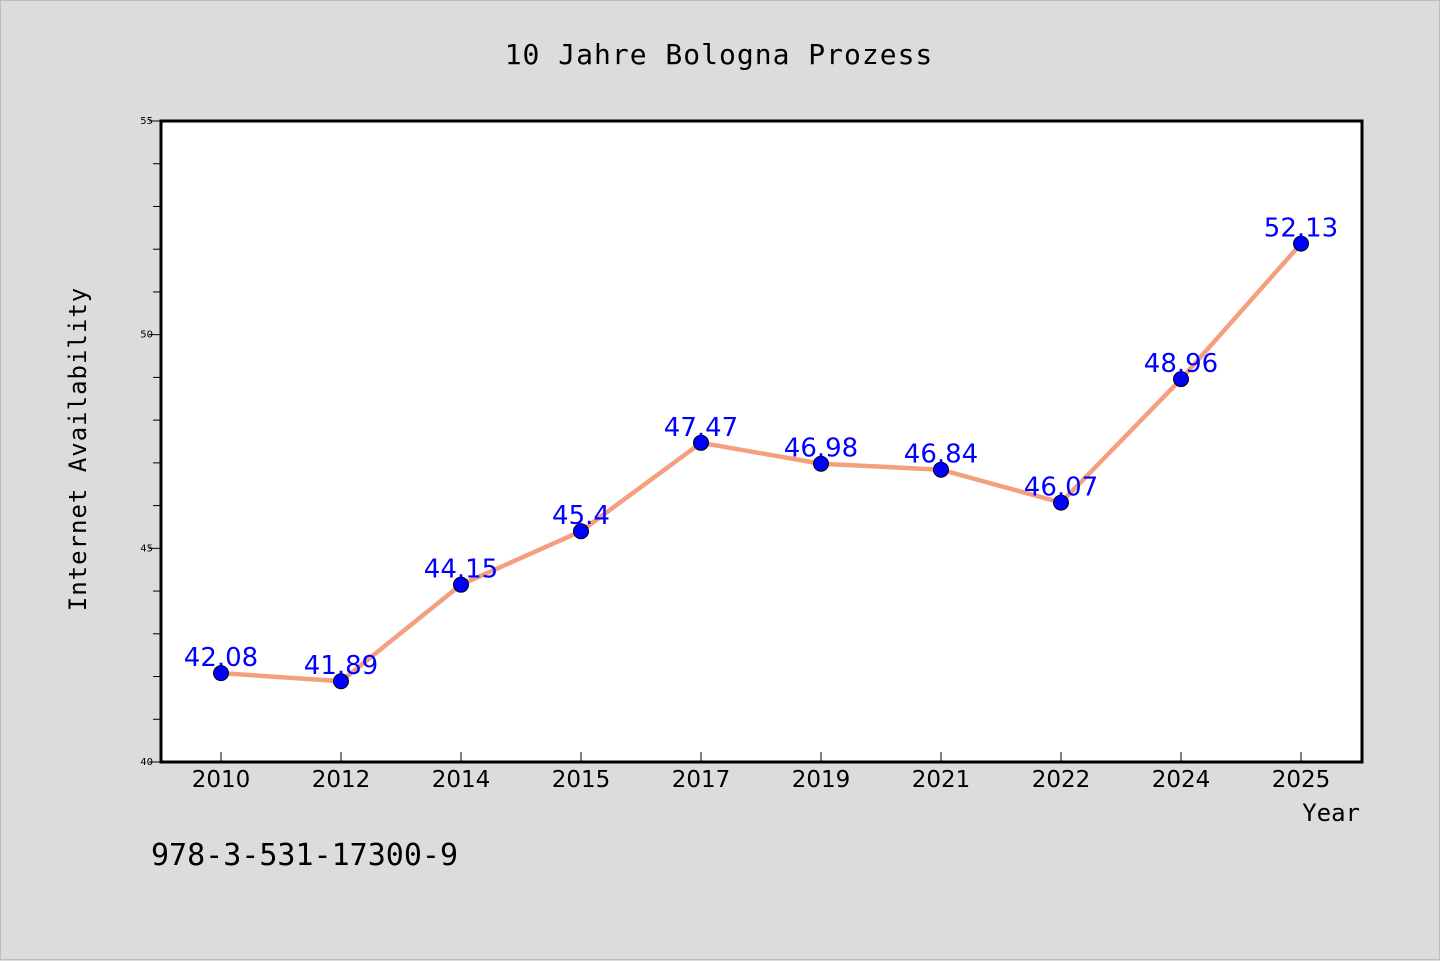  I want to click on x-tick-label: 2014, so click(461, 780).